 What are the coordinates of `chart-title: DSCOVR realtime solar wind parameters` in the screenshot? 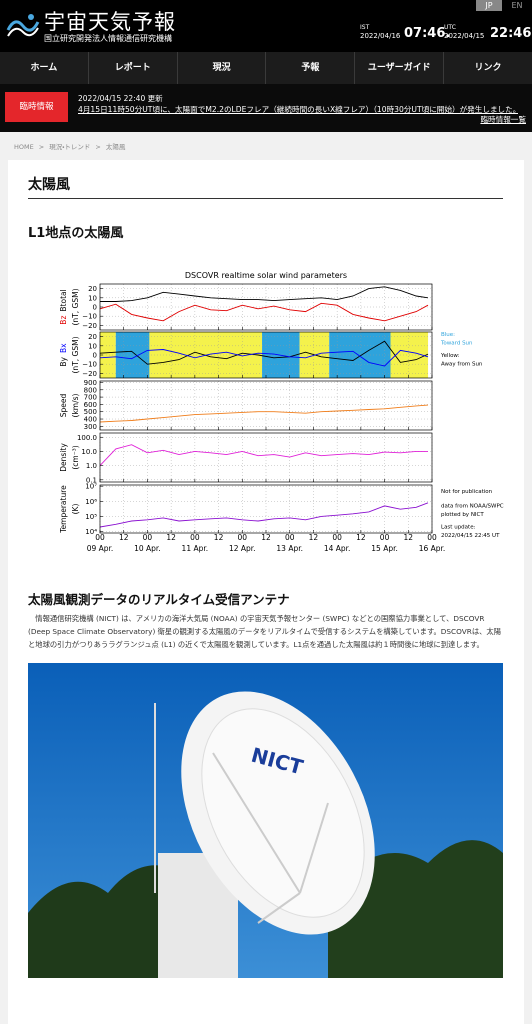 It's located at (266, 275).